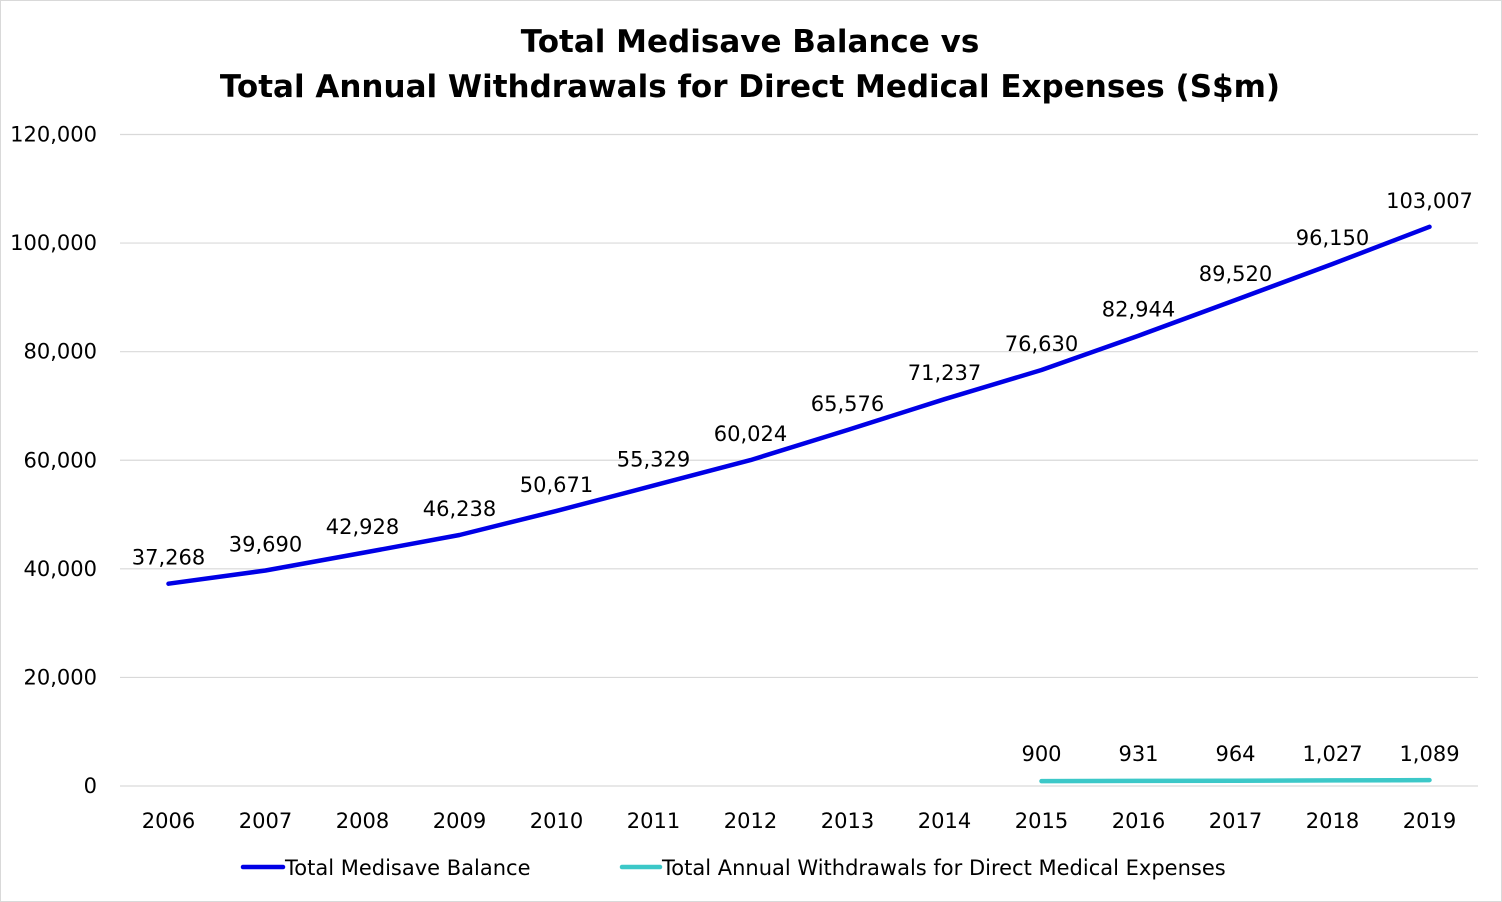 This screenshot has height=902, width=1502. What do you see at coordinates (556, 821) in the screenshot?
I see `x-tick-label: 2010` at bounding box center [556, 821].